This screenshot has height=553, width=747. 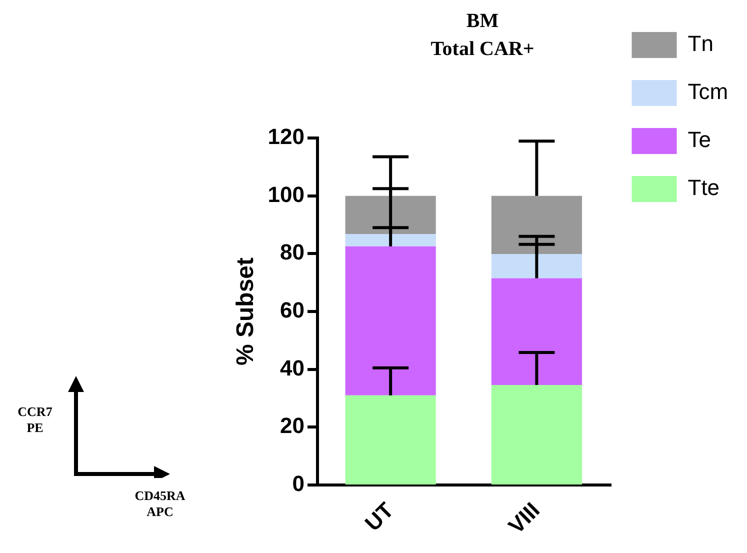 What do you see at coordinates (482, 21) in the screenshot?
I see `chart-title: BM` at bounding box center [482, 21].